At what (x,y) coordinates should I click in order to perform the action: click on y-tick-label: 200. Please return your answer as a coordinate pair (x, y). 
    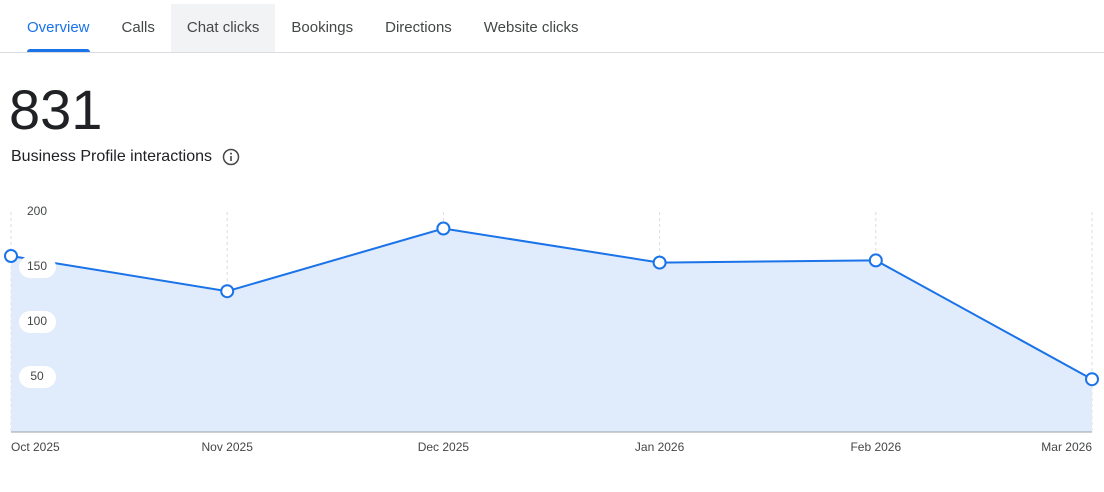
    Looking at the image, I should click on (37, 211).